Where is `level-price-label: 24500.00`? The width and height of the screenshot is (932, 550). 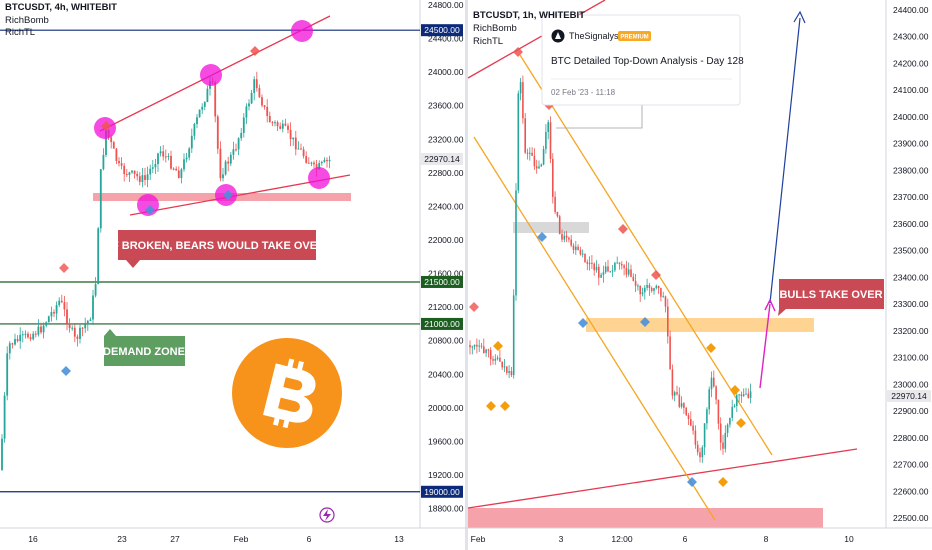 level-price-label: 24500.00 is located at coordinates (442, 30).